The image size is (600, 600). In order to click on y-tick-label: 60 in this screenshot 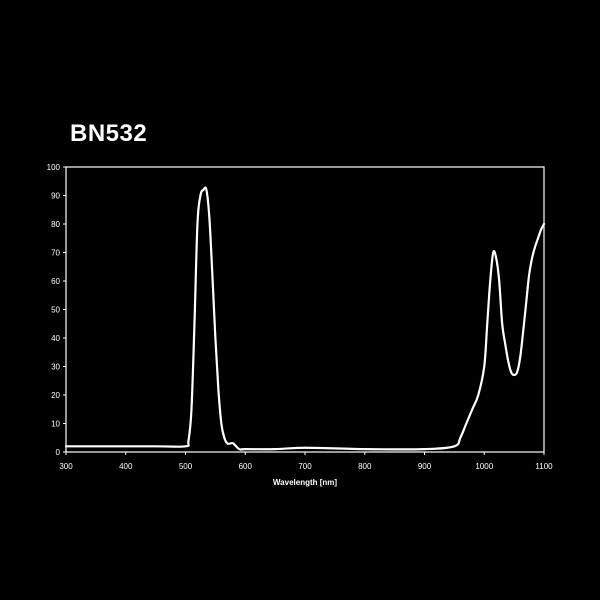, I will do `click(55, 281)`.